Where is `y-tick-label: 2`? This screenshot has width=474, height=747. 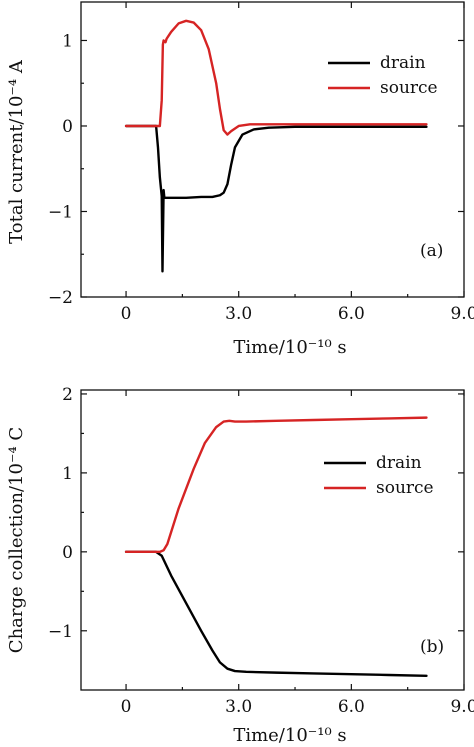
y-tick-label: 2 is located at coordinates (67, 395).